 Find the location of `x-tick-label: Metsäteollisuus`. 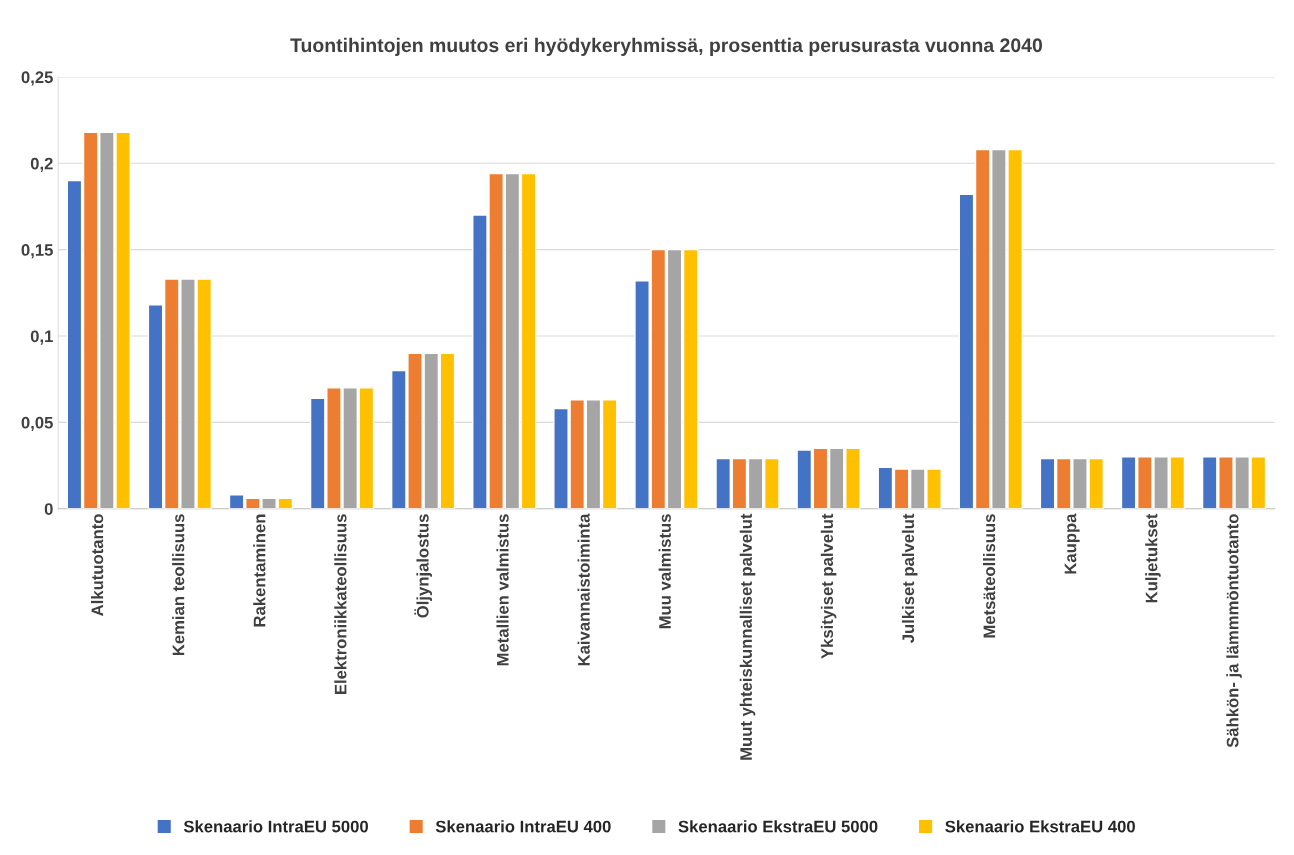

x-tick-label: Metsäteollisuus is located at coordinates (989, 576).